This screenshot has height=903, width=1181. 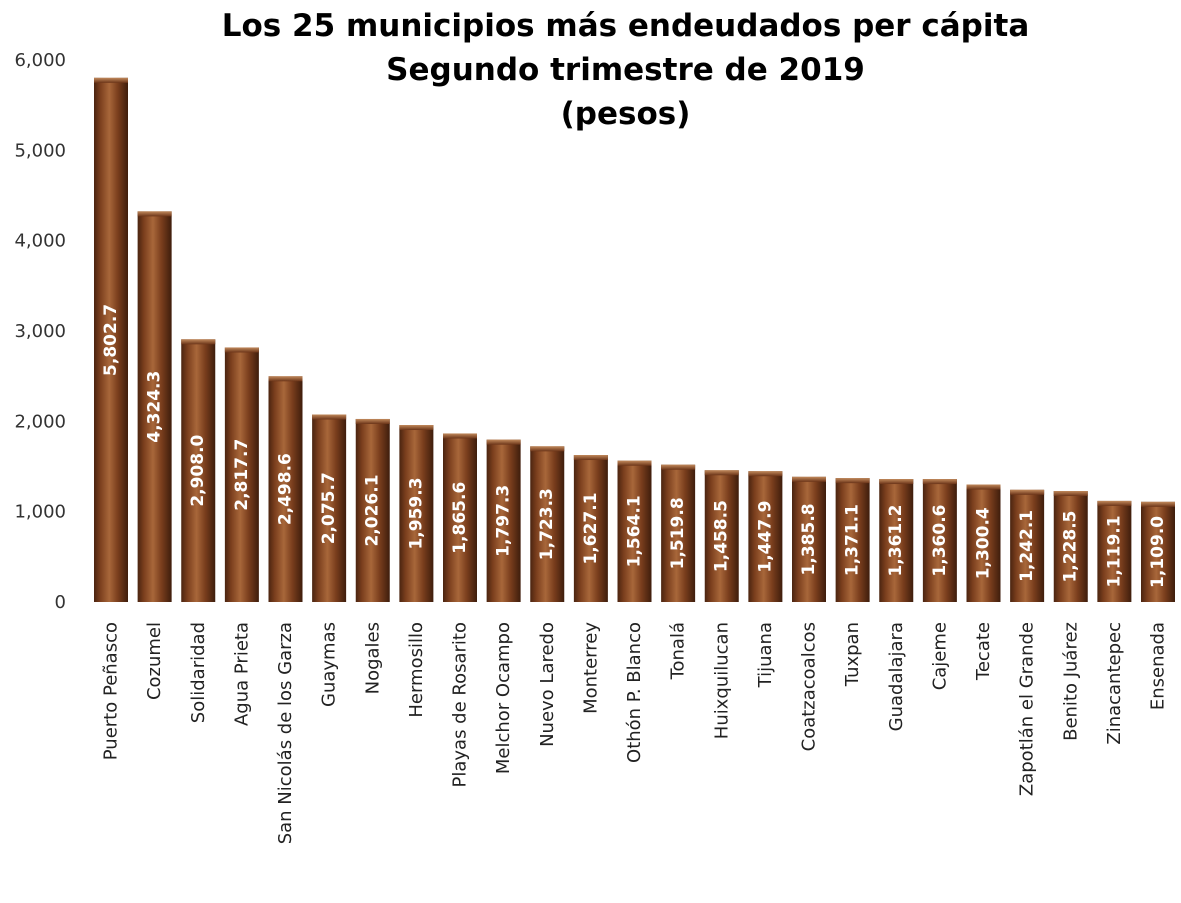 I want to click on data-label: 1,447.9, so click(x=765, y=537).